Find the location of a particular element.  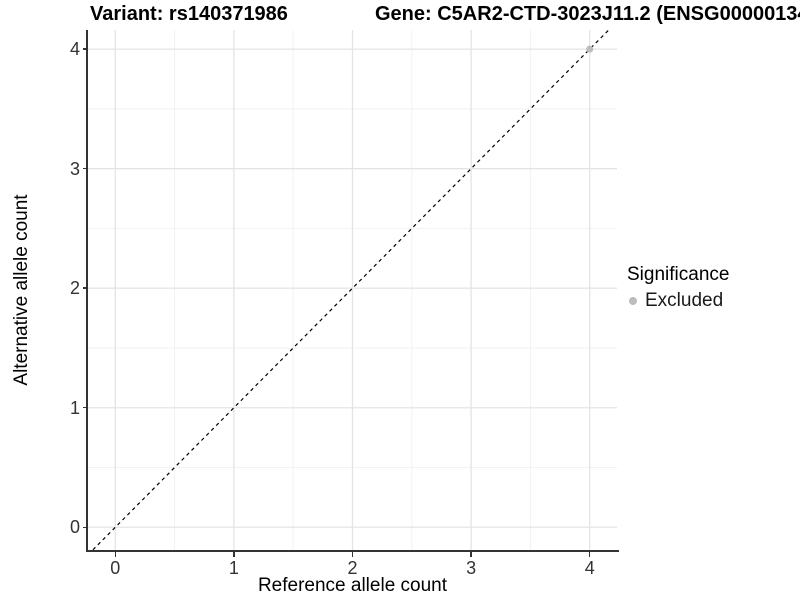

x-axis-line is located at coordinates (352, 551).